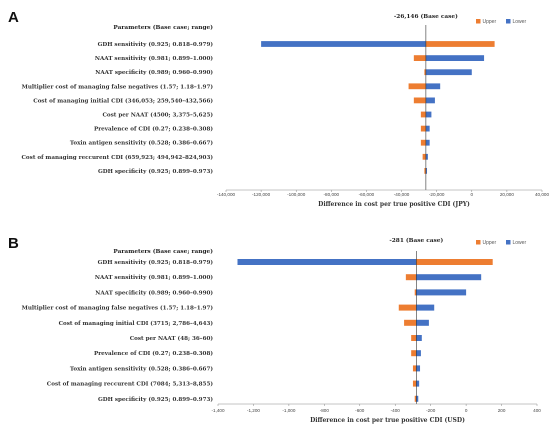 The image size is (550, 434). Describe the element at coordinates (296, 194) in the screenshot. I see `x-tick-label: -100,000` at that location.